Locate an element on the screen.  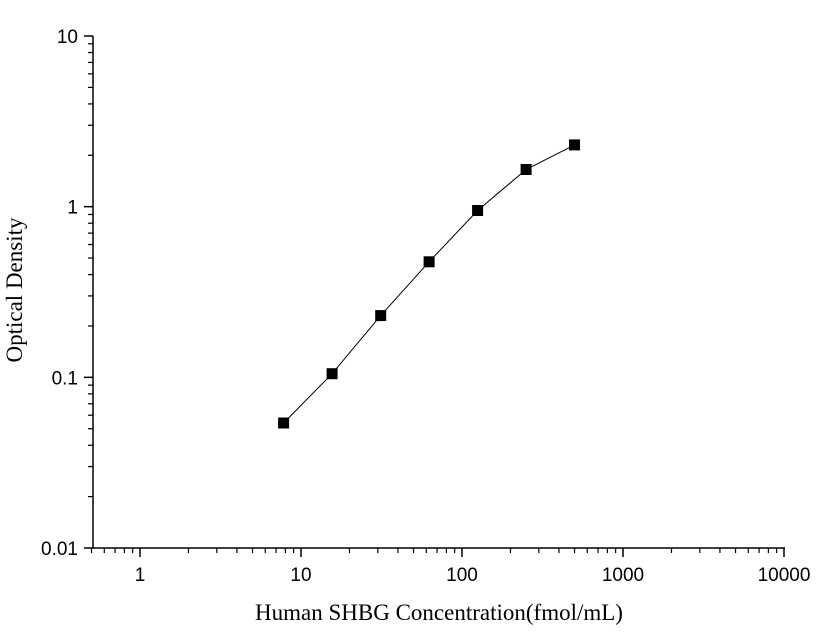
y-tick-label: 0.01 is located at coordinates (59, 549).